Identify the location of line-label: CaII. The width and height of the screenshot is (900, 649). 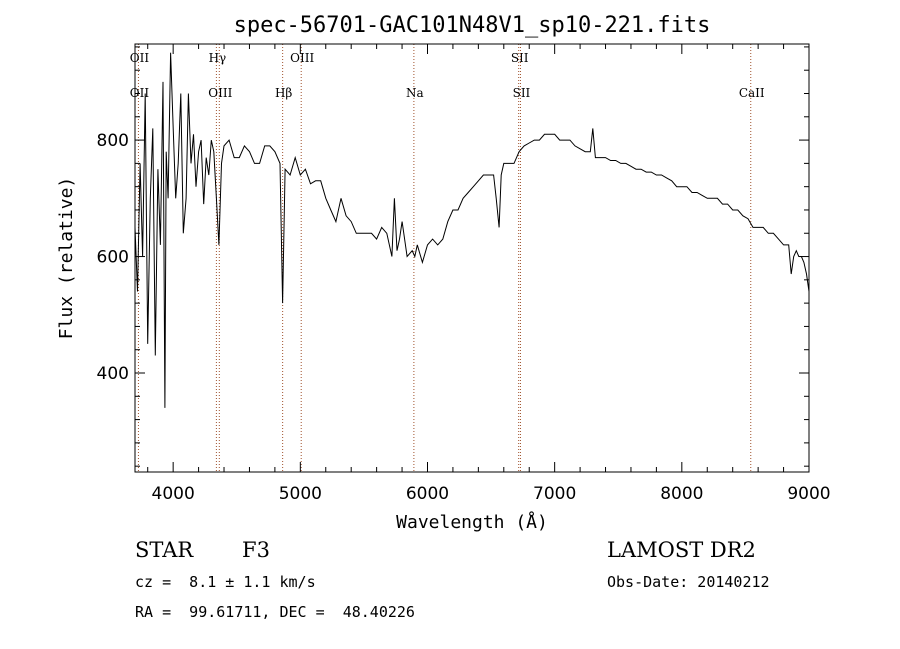
(752, 93).